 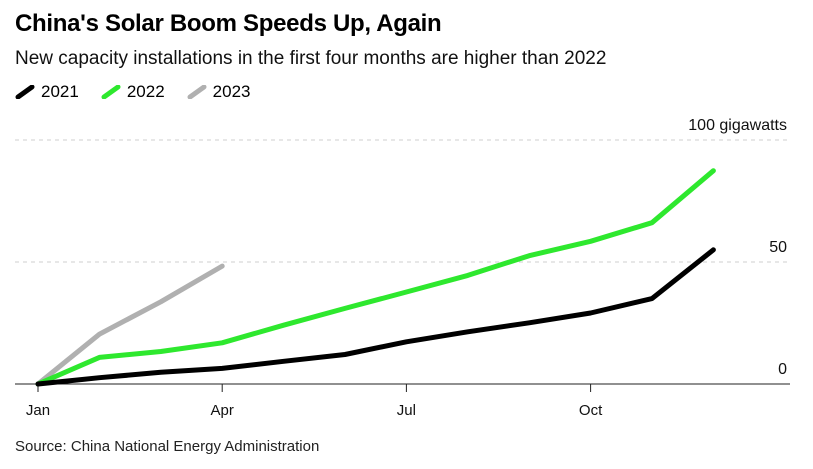 What do you see at coordinates (197, 92) in the screenshot?
I see `legend-swatch-2023` at bounding box center [197, 92].